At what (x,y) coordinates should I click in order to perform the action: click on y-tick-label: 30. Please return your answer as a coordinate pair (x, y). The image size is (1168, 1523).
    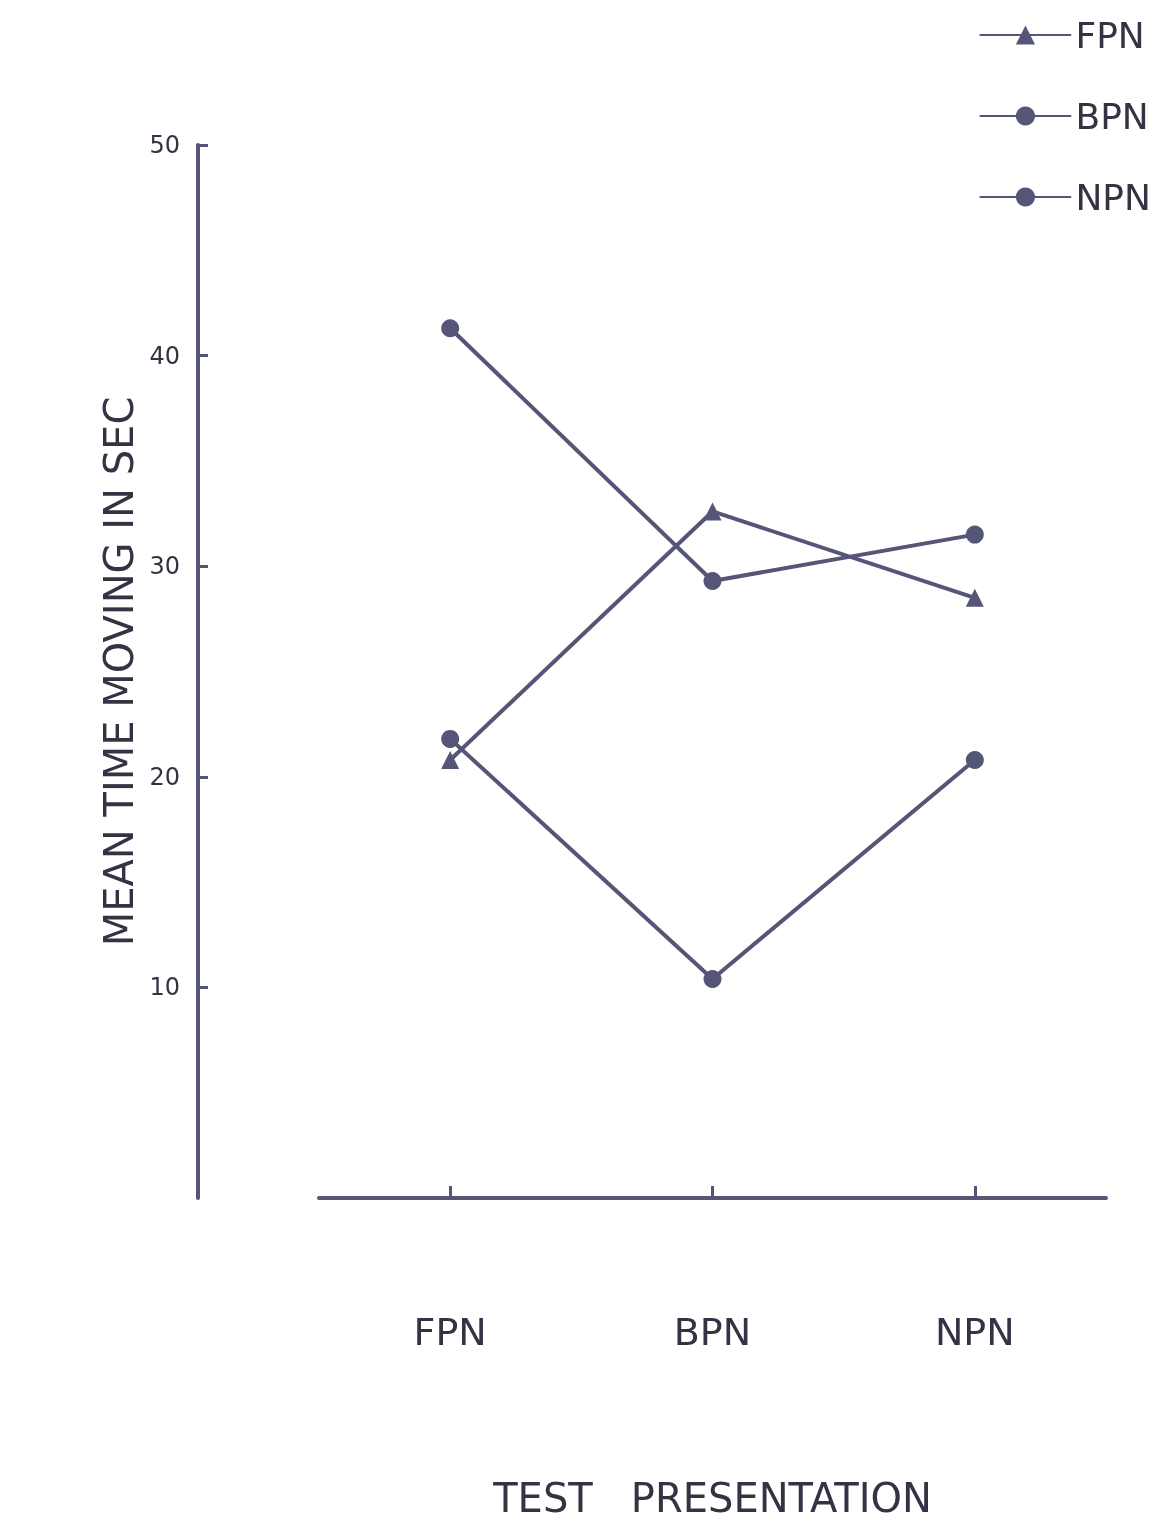
    Looking at the image, I should click on (164, 566).